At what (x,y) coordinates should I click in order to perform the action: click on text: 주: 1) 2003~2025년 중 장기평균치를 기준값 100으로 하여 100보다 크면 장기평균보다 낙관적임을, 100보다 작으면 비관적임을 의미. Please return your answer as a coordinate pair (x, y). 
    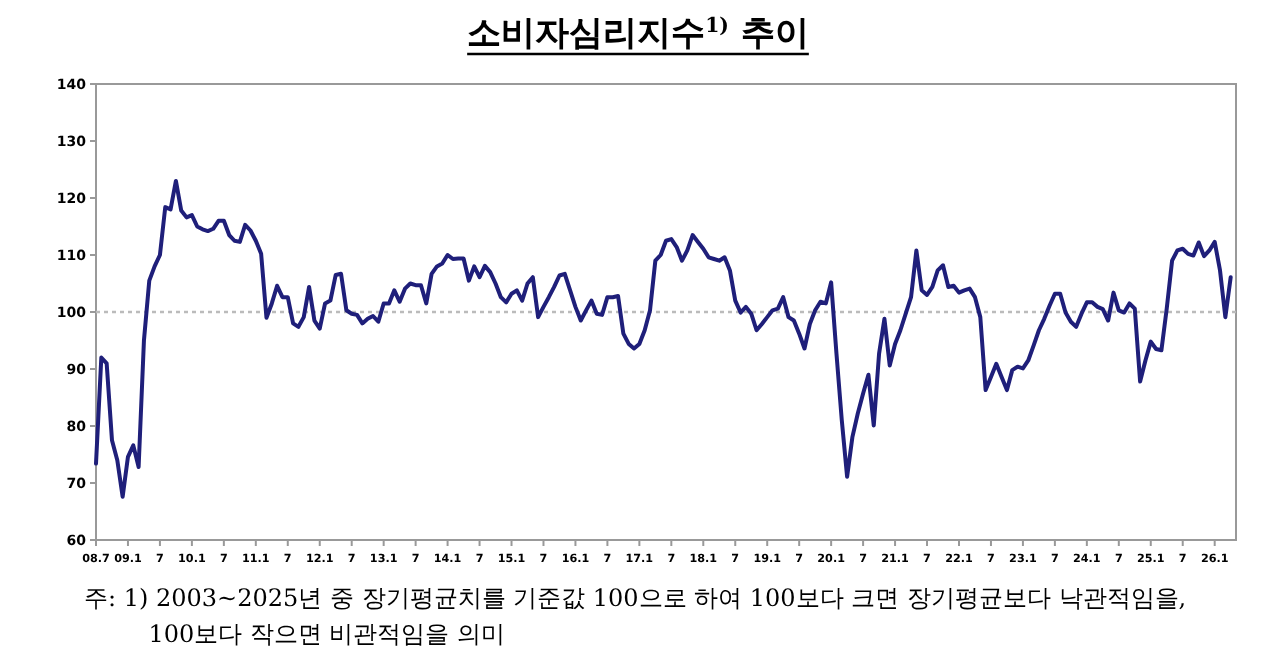
    Looking at the image, I should click on (635, 616).